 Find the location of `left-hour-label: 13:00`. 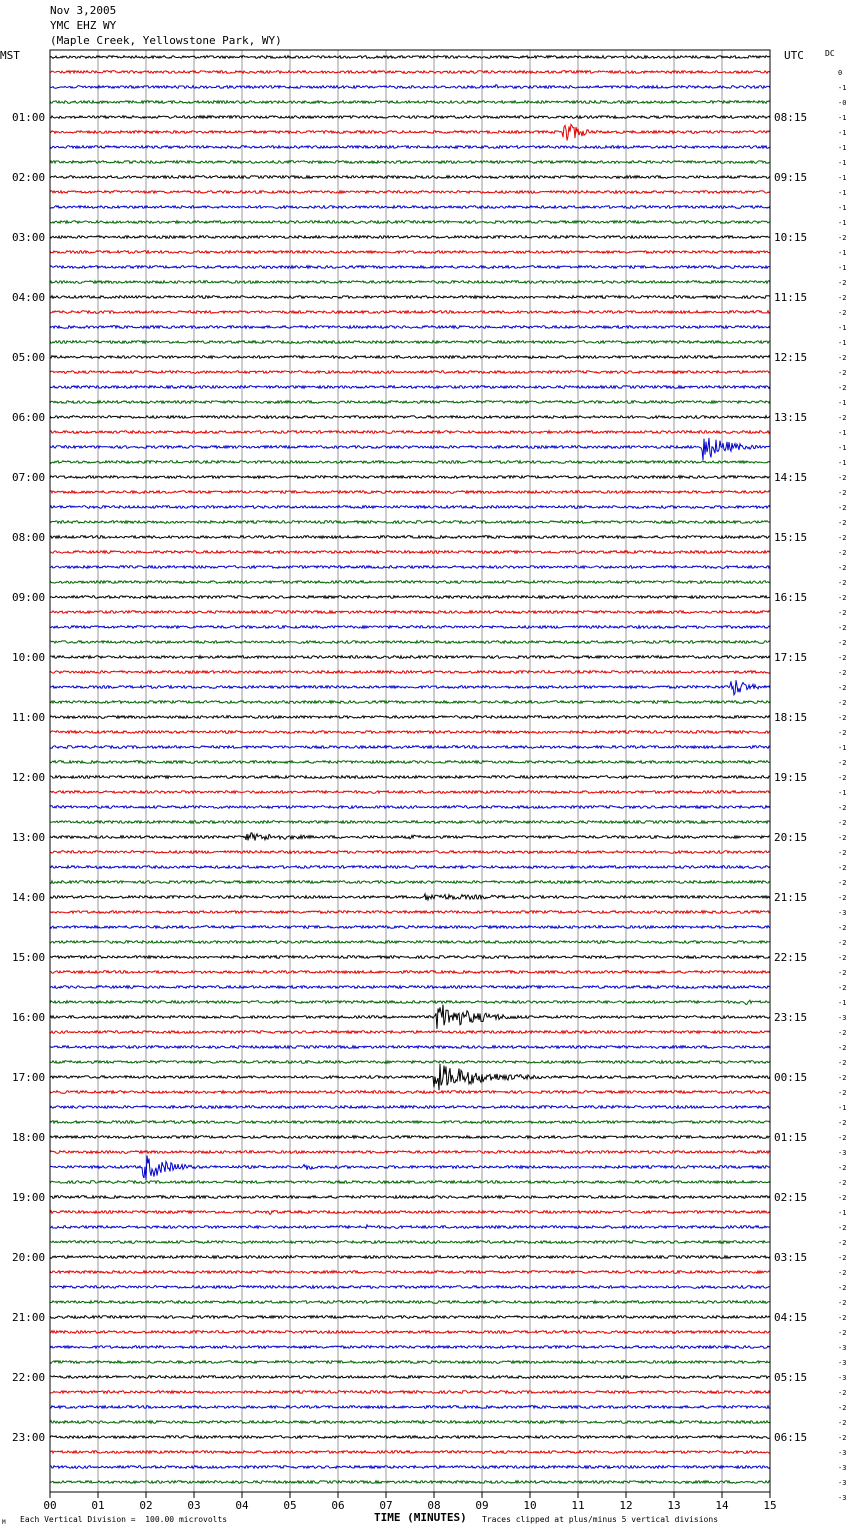

left-hour-label: 13:00 is located at coordinates (28, 837).